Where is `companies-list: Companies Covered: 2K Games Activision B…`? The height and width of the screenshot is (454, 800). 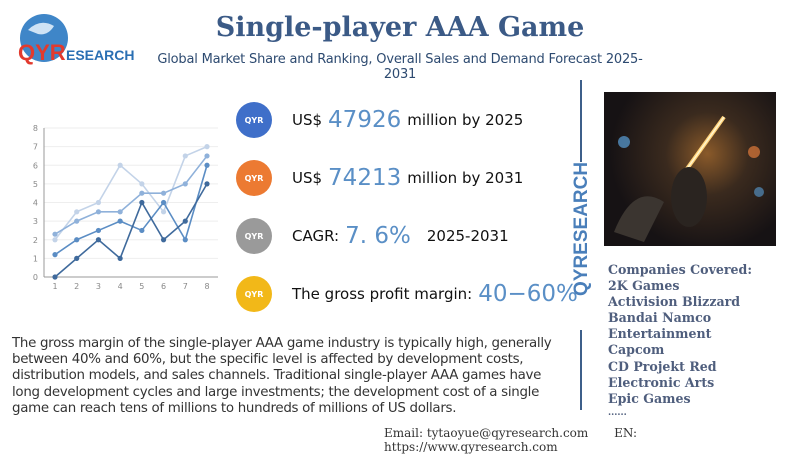 companies-list: Companies Covered: 2K Games Activision B… is located at coordinates (680, 340).